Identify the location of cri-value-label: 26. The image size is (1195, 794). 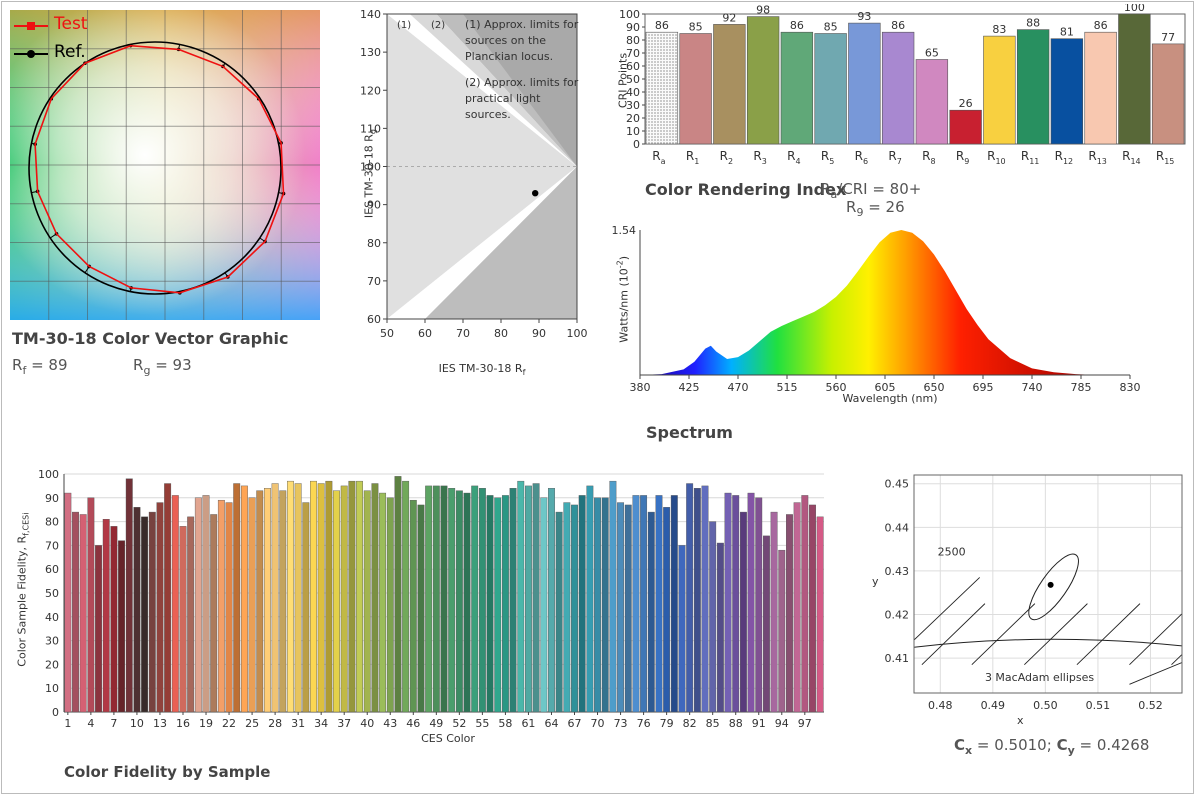
(966, 103).